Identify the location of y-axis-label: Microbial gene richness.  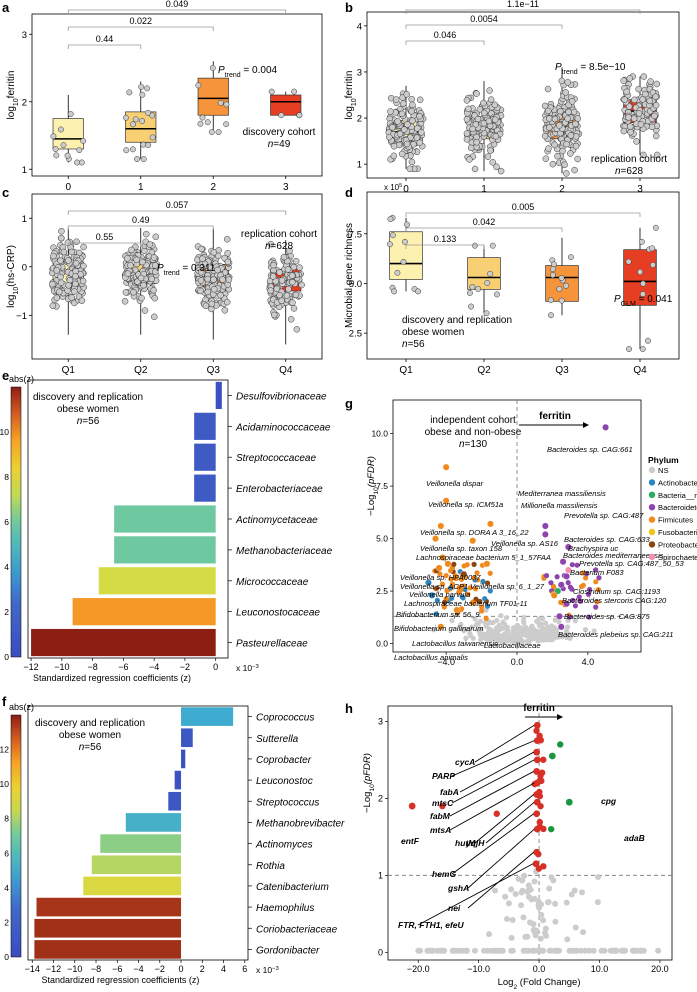
(349, 275).